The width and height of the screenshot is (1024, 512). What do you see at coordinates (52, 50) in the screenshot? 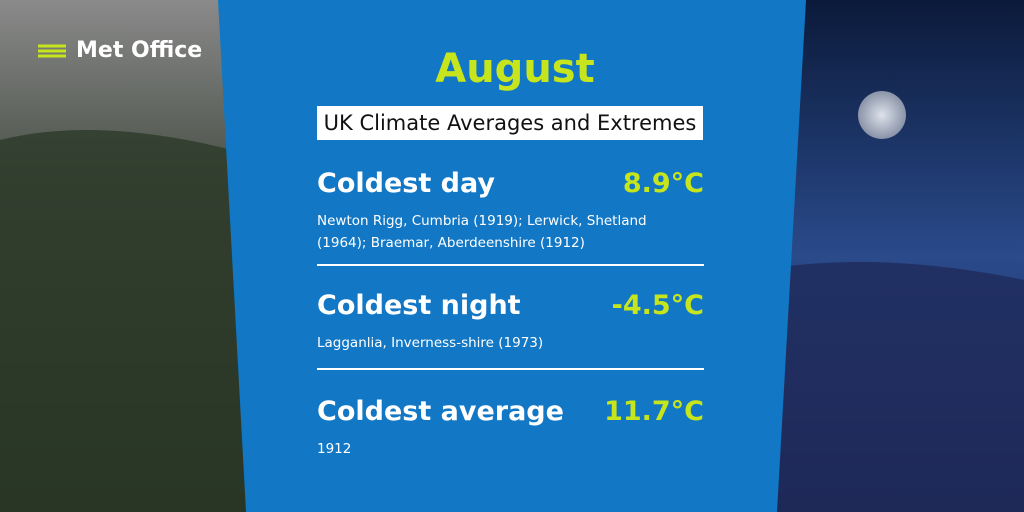
I see `logo` at bounding box center [52, 50].